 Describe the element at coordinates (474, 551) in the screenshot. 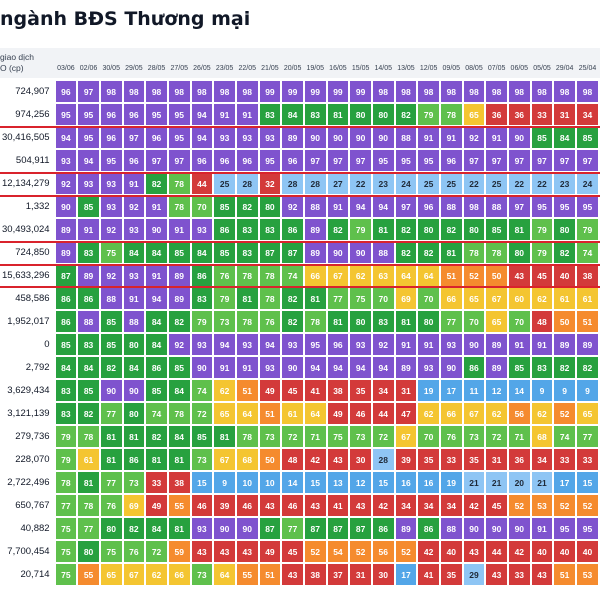

I see `score-cell: 43` at that location.